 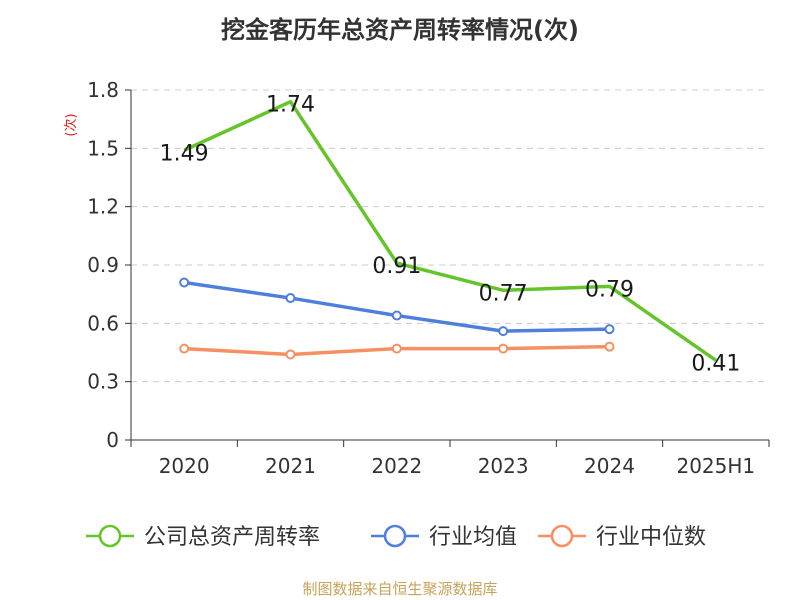 I want to click on data-label: 0.79, so click(x=609, y=289).